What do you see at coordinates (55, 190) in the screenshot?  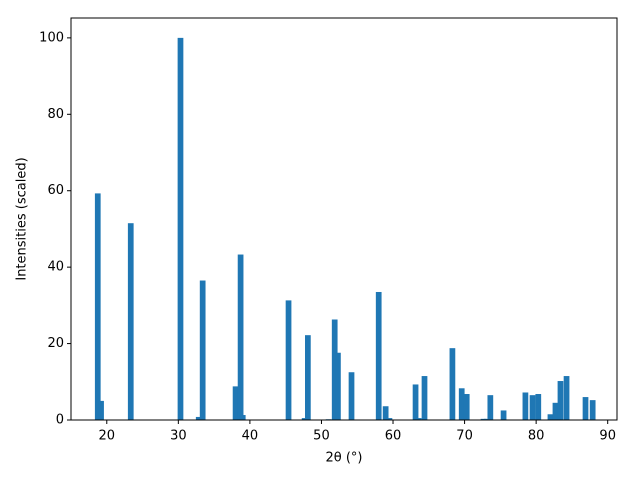 I see `y-tick-label: 60` at bounding box center [55, 190].